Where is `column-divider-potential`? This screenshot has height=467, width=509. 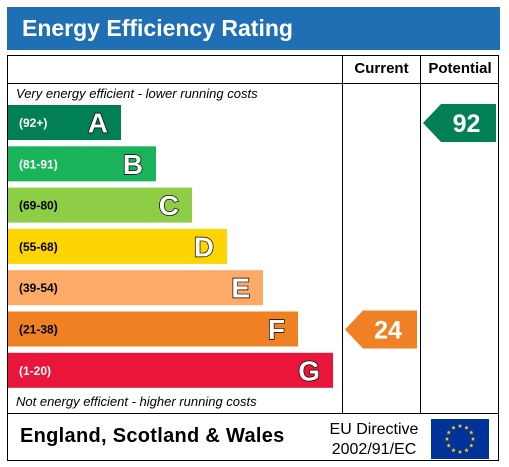
column-divider-potential is located at coordinates (420, 234).